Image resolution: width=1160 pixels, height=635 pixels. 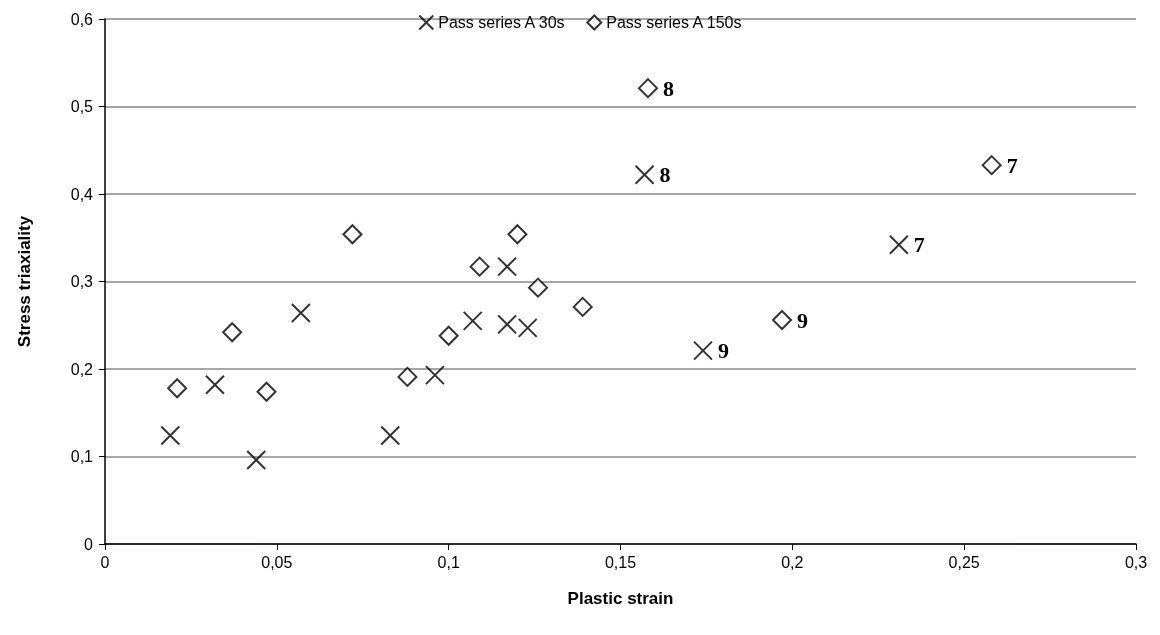 I want to click on x-tick-label: 0,15, so click(x=620, y=562).